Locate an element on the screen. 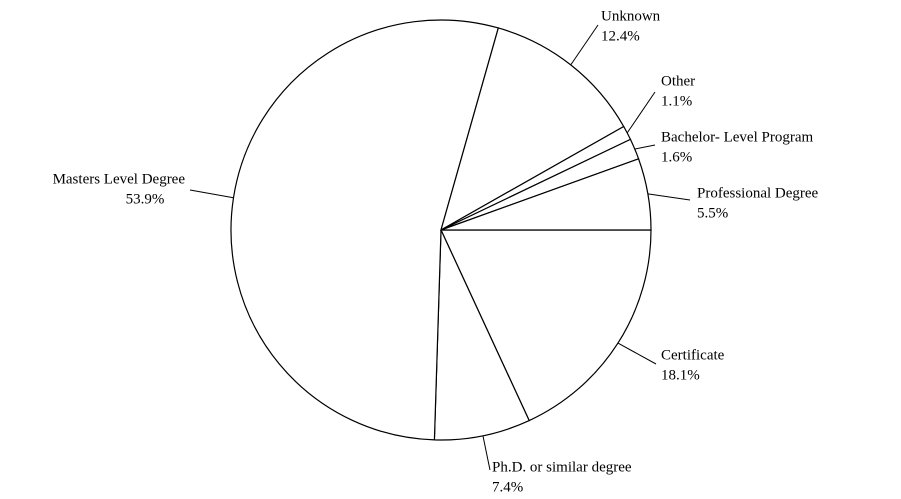 The height and width of the screenshot is (499, 901). slice-label: Masters Level Degree is located at coordinates (119, 179).